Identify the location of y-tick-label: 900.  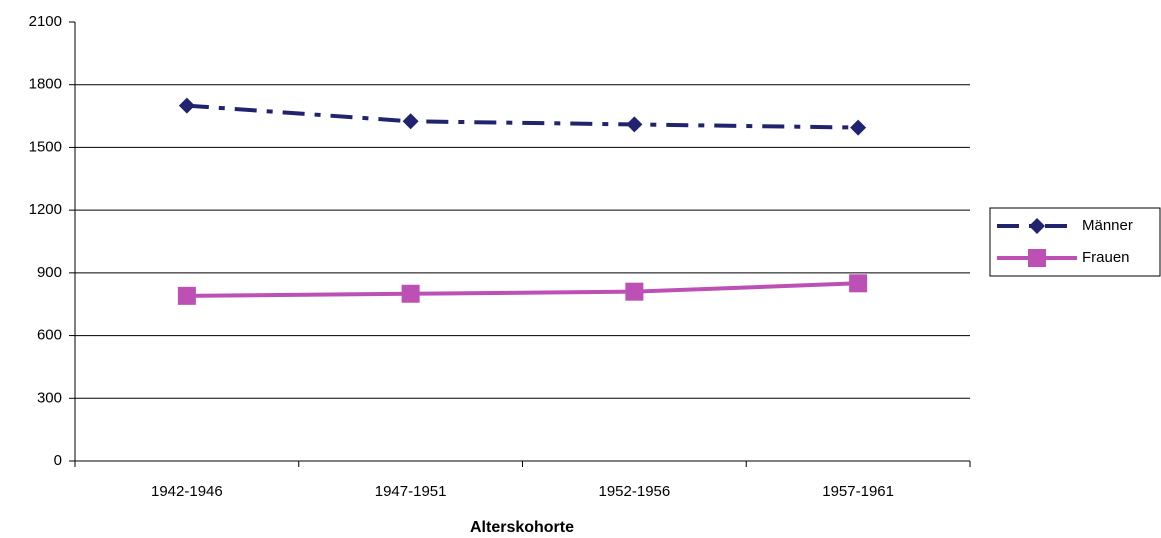
(49, 272).